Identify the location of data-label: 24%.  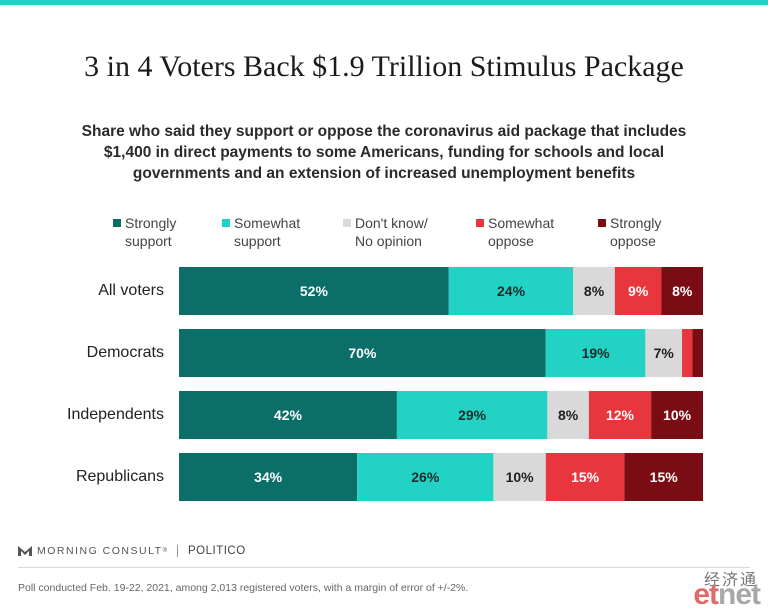
(511, 291).